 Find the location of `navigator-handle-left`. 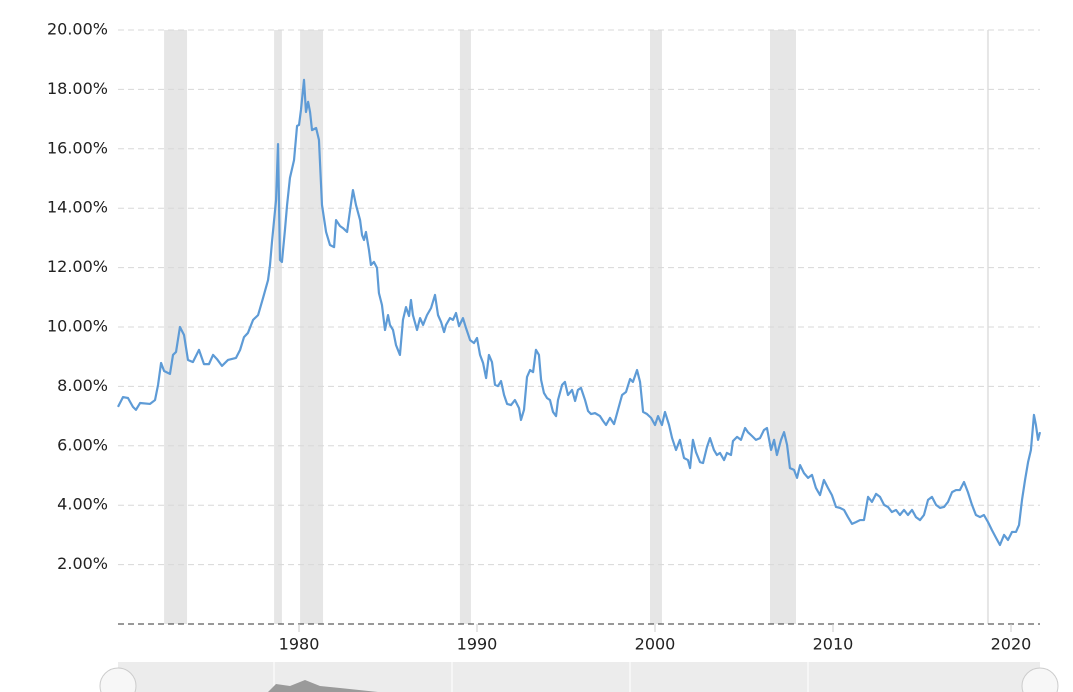

navigator-handle-left is located at coordinates (118, 679).